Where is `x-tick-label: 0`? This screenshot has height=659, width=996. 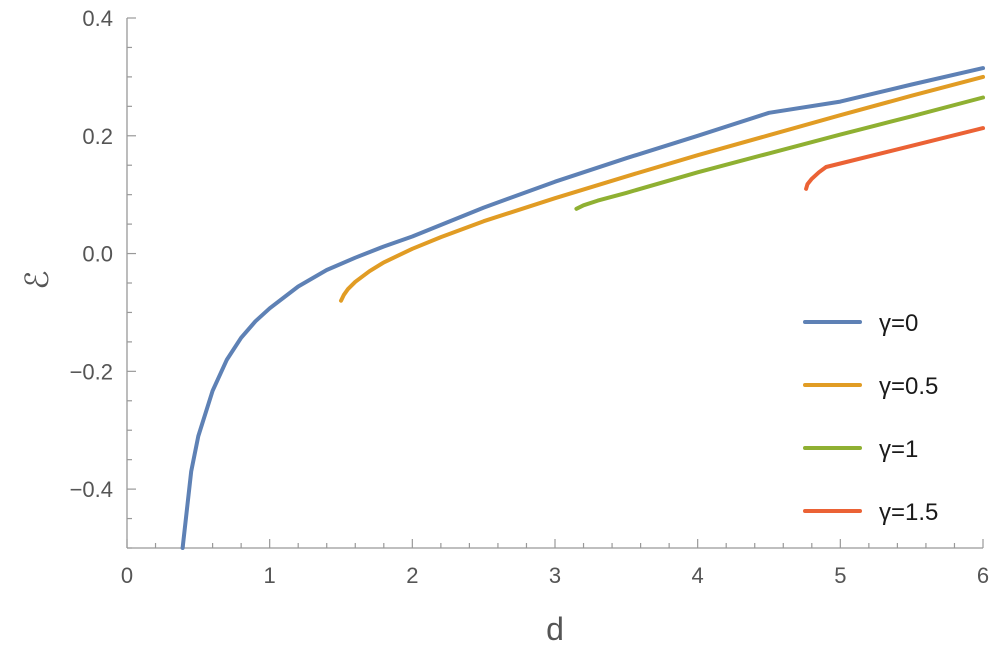
x-tick-label: 0 is located at coordinates (127, 575).